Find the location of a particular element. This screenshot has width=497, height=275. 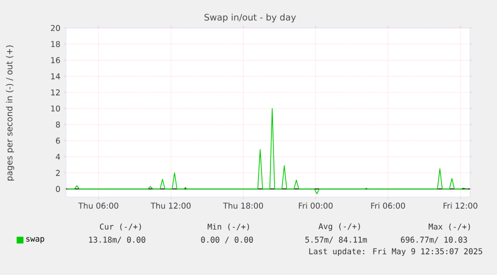

chart-title: Swap in/out - by day is located at coordinates (250, 18).